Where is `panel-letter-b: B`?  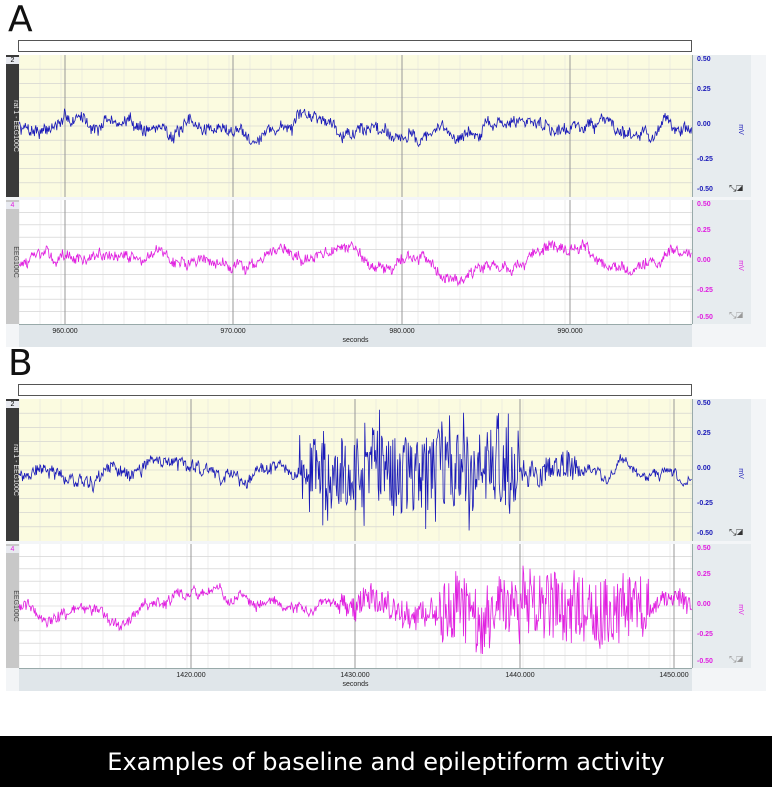 panel-letter-b: B is located at coordinates (20, 363).